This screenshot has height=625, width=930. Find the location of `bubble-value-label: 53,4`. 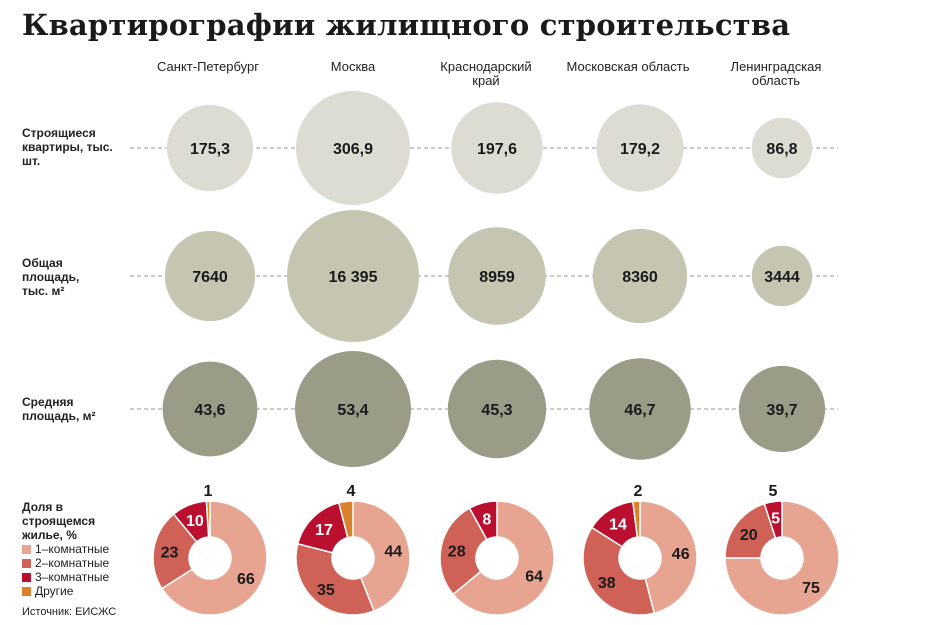

bubble-value-label: 53,4 is located at coordinates (352, 410).